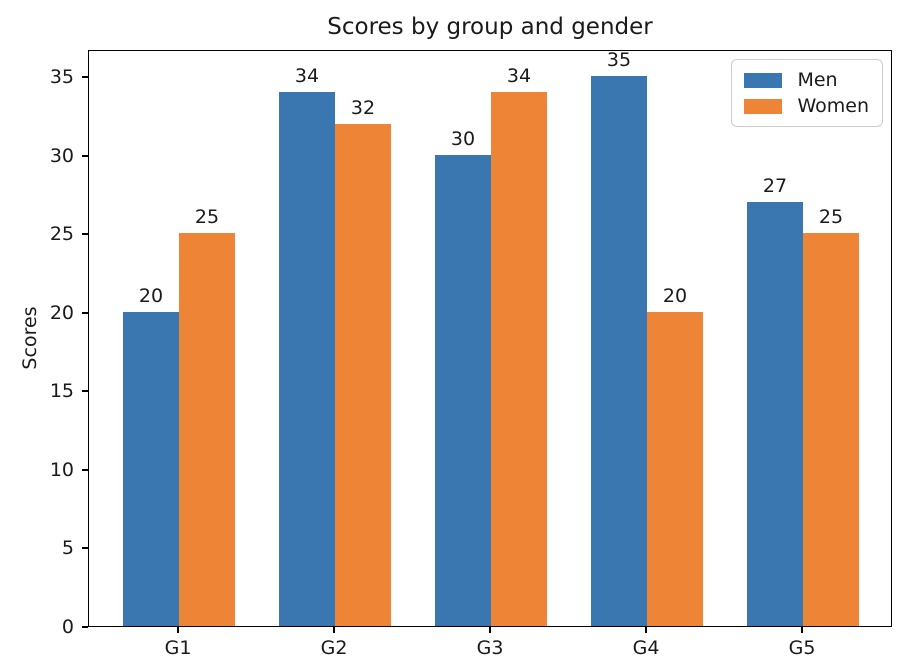 Image resolution: width=908 pixels, height=670 pixels. I want to click on chart-title: Scores by group and gender, so click(490, 27).